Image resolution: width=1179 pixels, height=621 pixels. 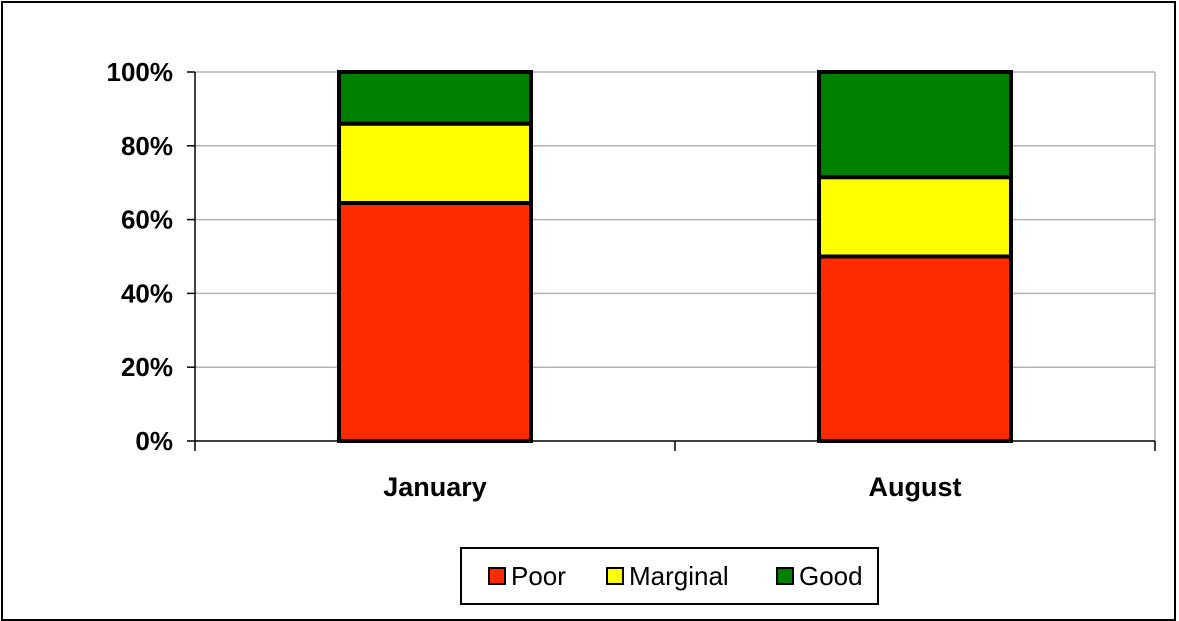 I want to click on bar-segment-poor-august, so click(x=915, y=348).